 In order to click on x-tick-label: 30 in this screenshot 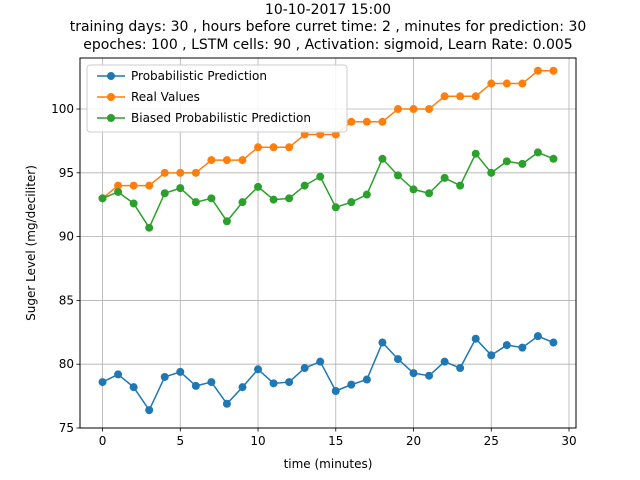, I will do `click(568, 441)`.